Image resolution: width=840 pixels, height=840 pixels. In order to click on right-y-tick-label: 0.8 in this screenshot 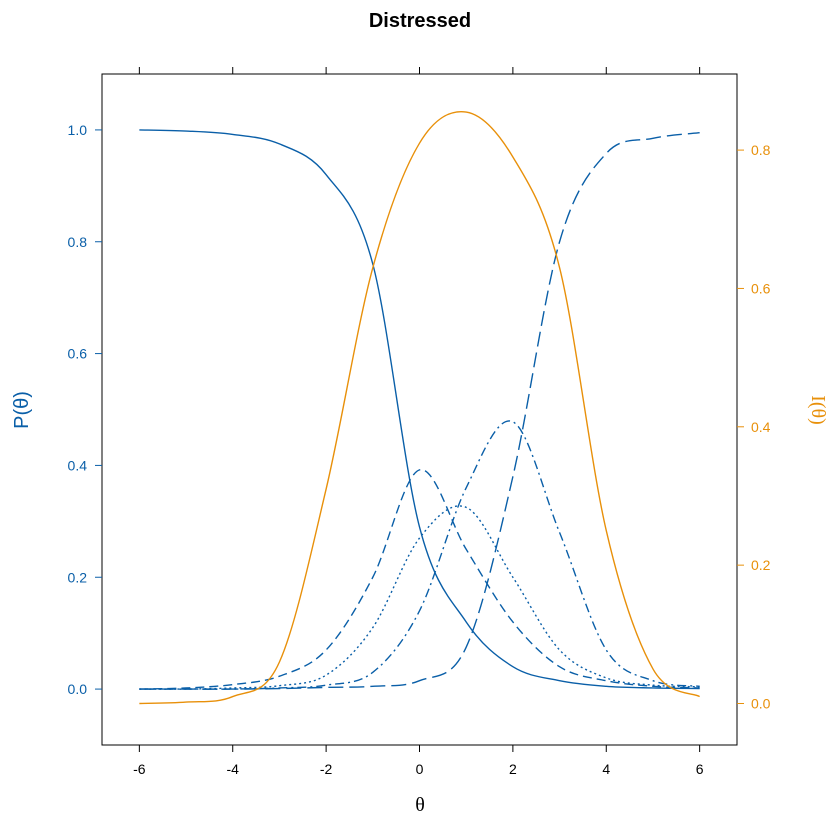, I will do `click(761, 150)`.